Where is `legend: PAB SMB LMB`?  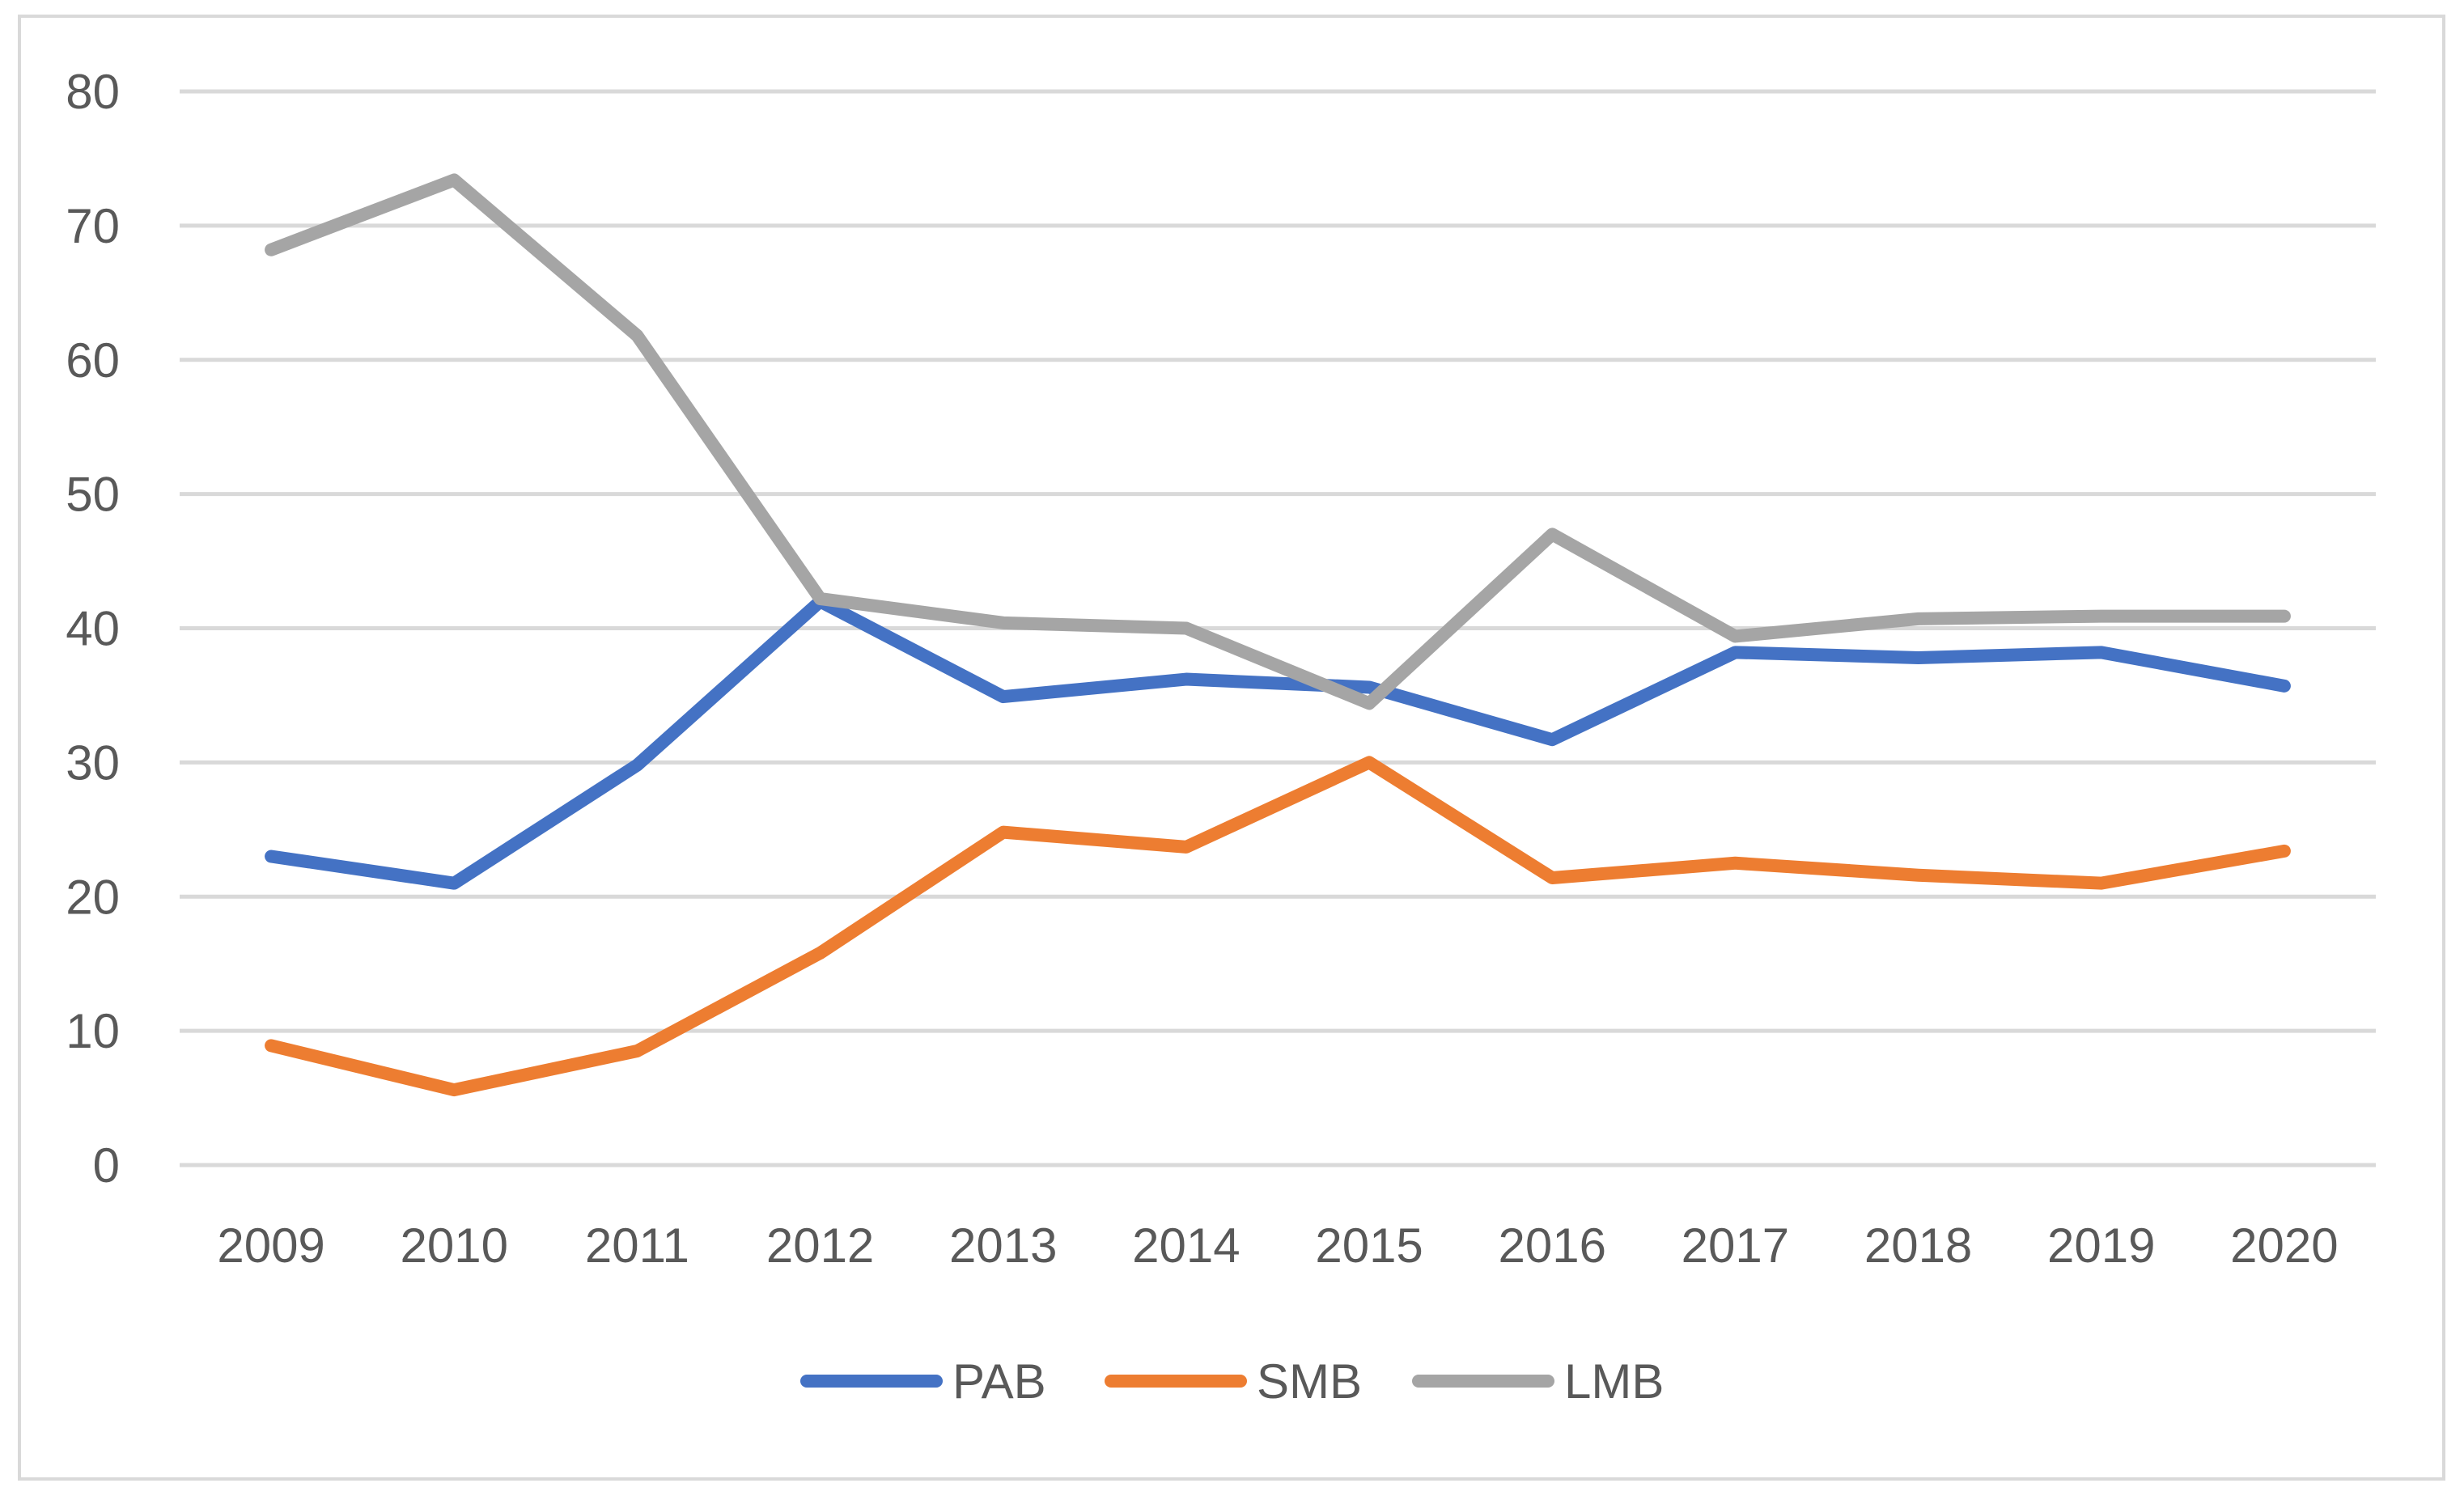 legend: PAB SMB LMB is located at coordinates (1232, 1381).